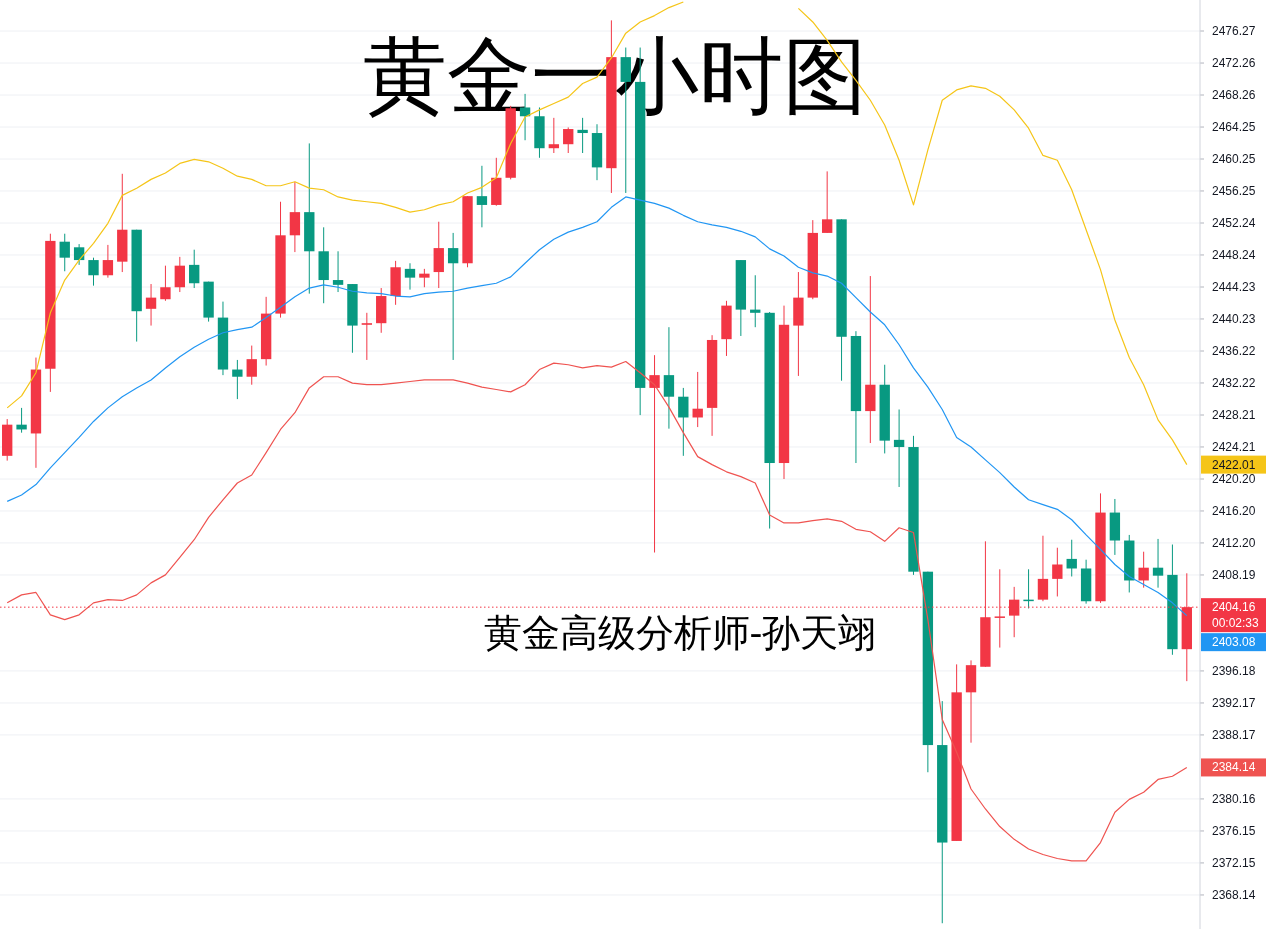 Image resolution: width=1266 pixels, height=929 pixels. What do you see at coordinates (1234, 351) in the screenshot?
I see `y-tick-label: 2436.22` at bounding box center [1234, 351].